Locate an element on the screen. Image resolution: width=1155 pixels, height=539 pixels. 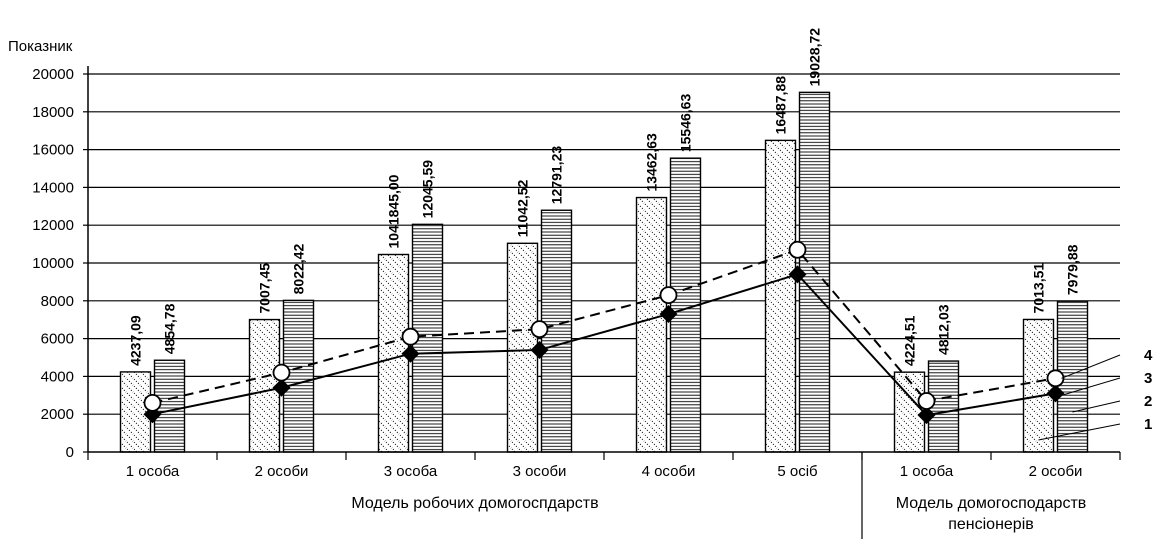
y-tick-label: 16000 is located at coordinates (53, 150).